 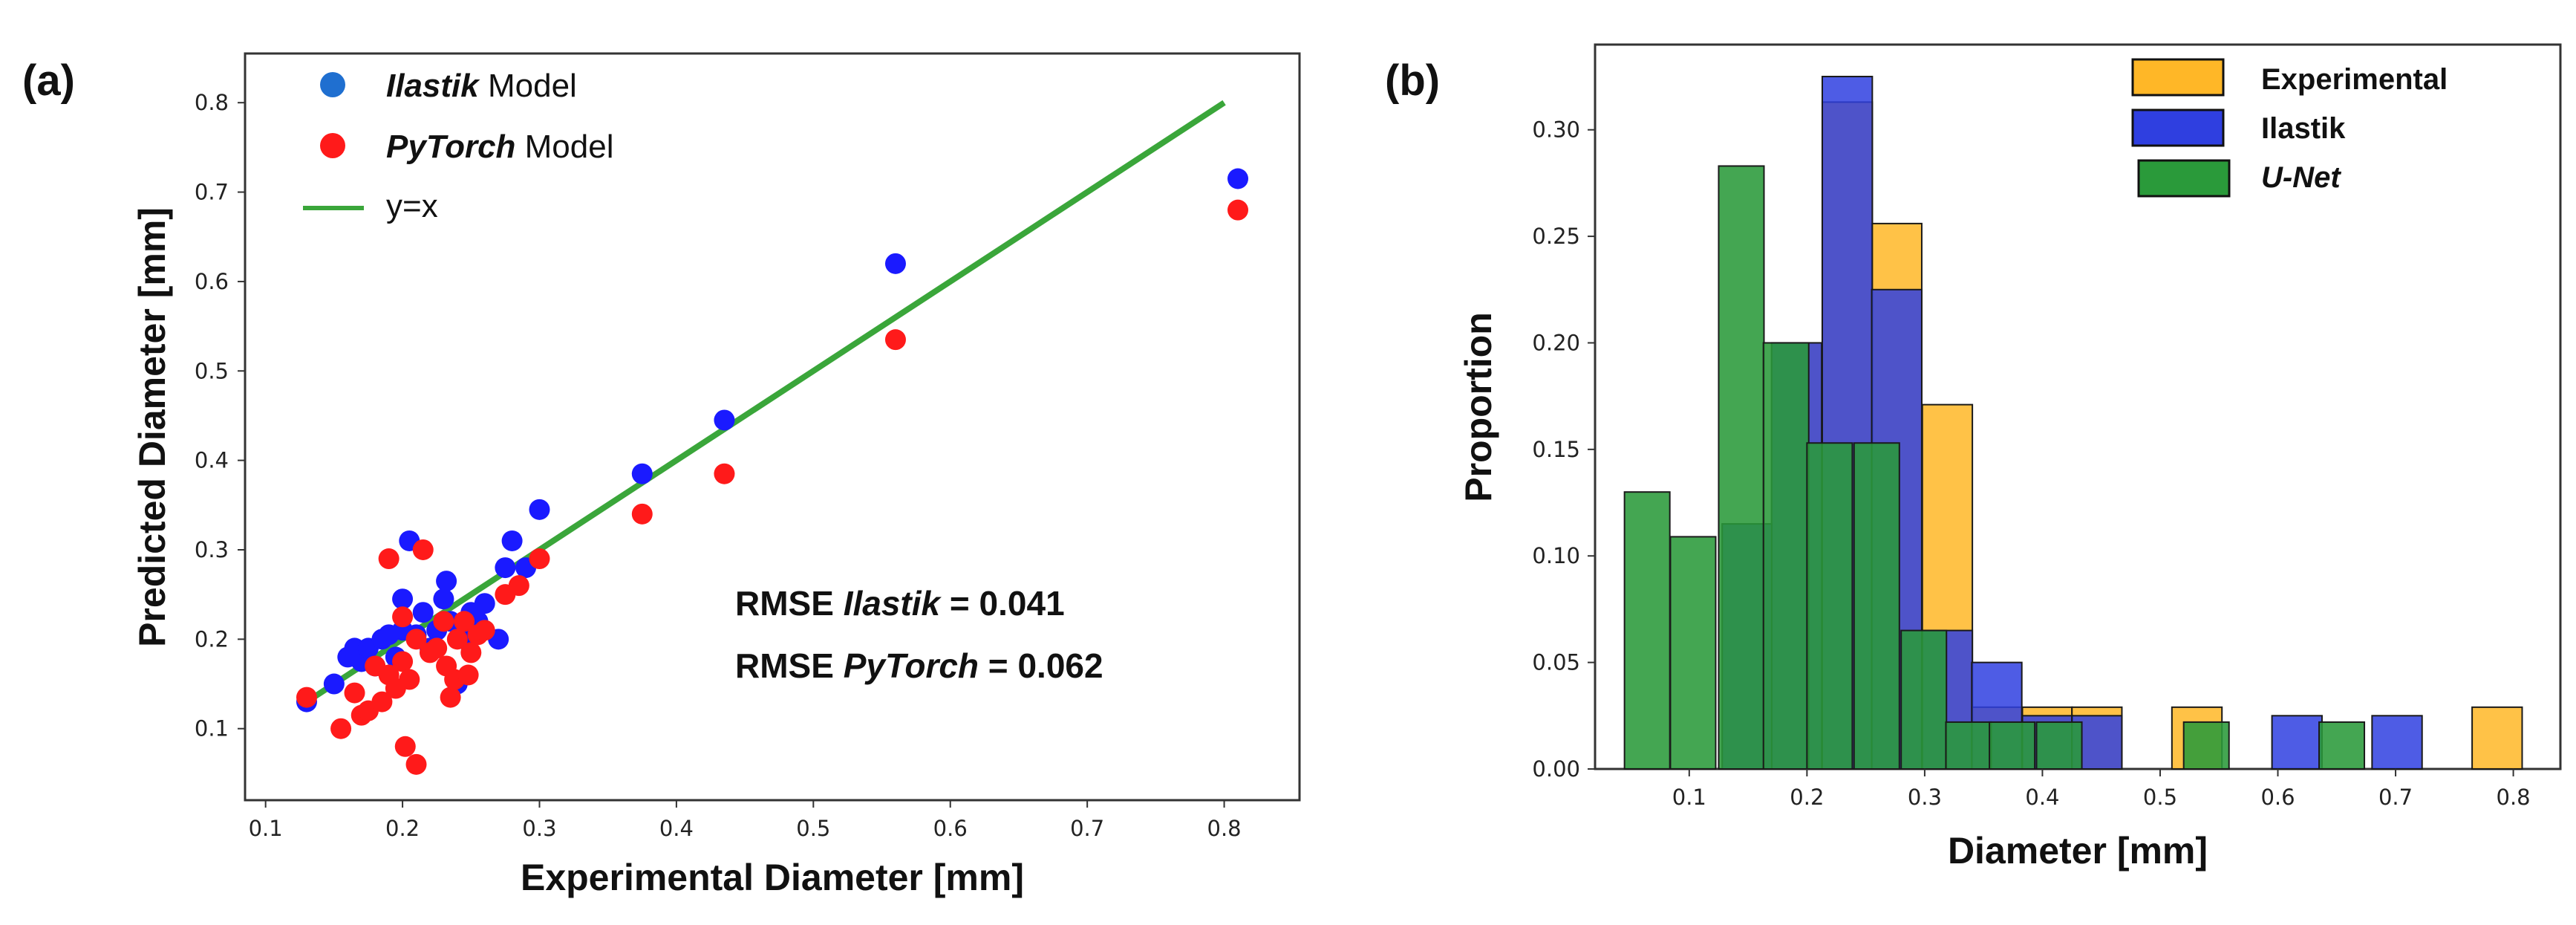 I want to click on rmse-ilastik-prefix: RMSE, so click(x=789, y=603).